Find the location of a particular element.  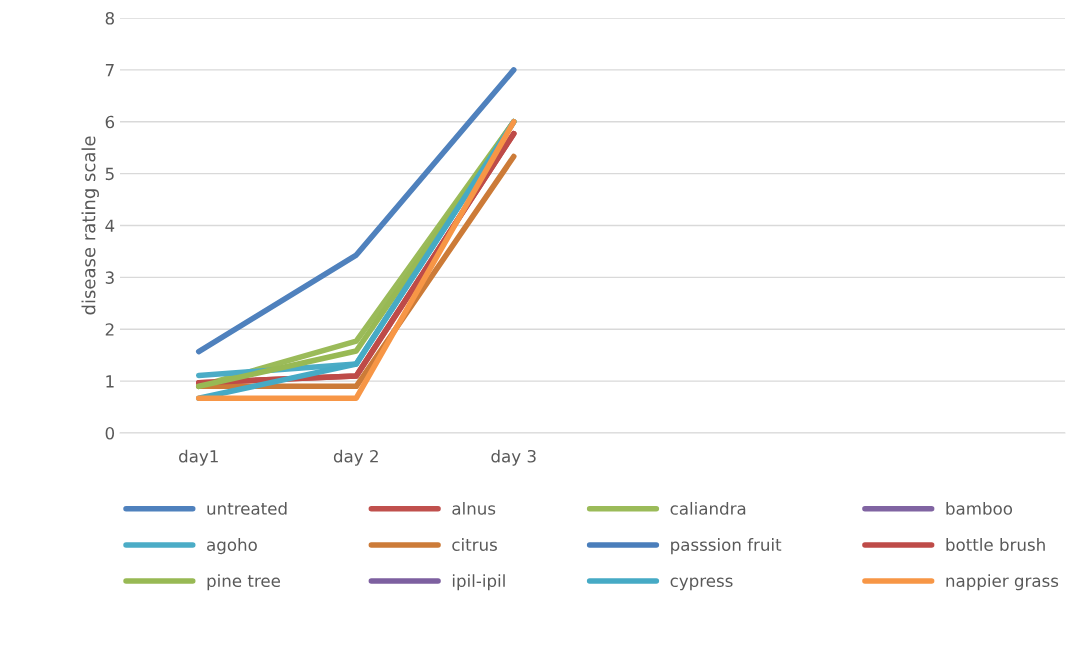

y-tick-label: 7 is located at coordinates (109, 70).